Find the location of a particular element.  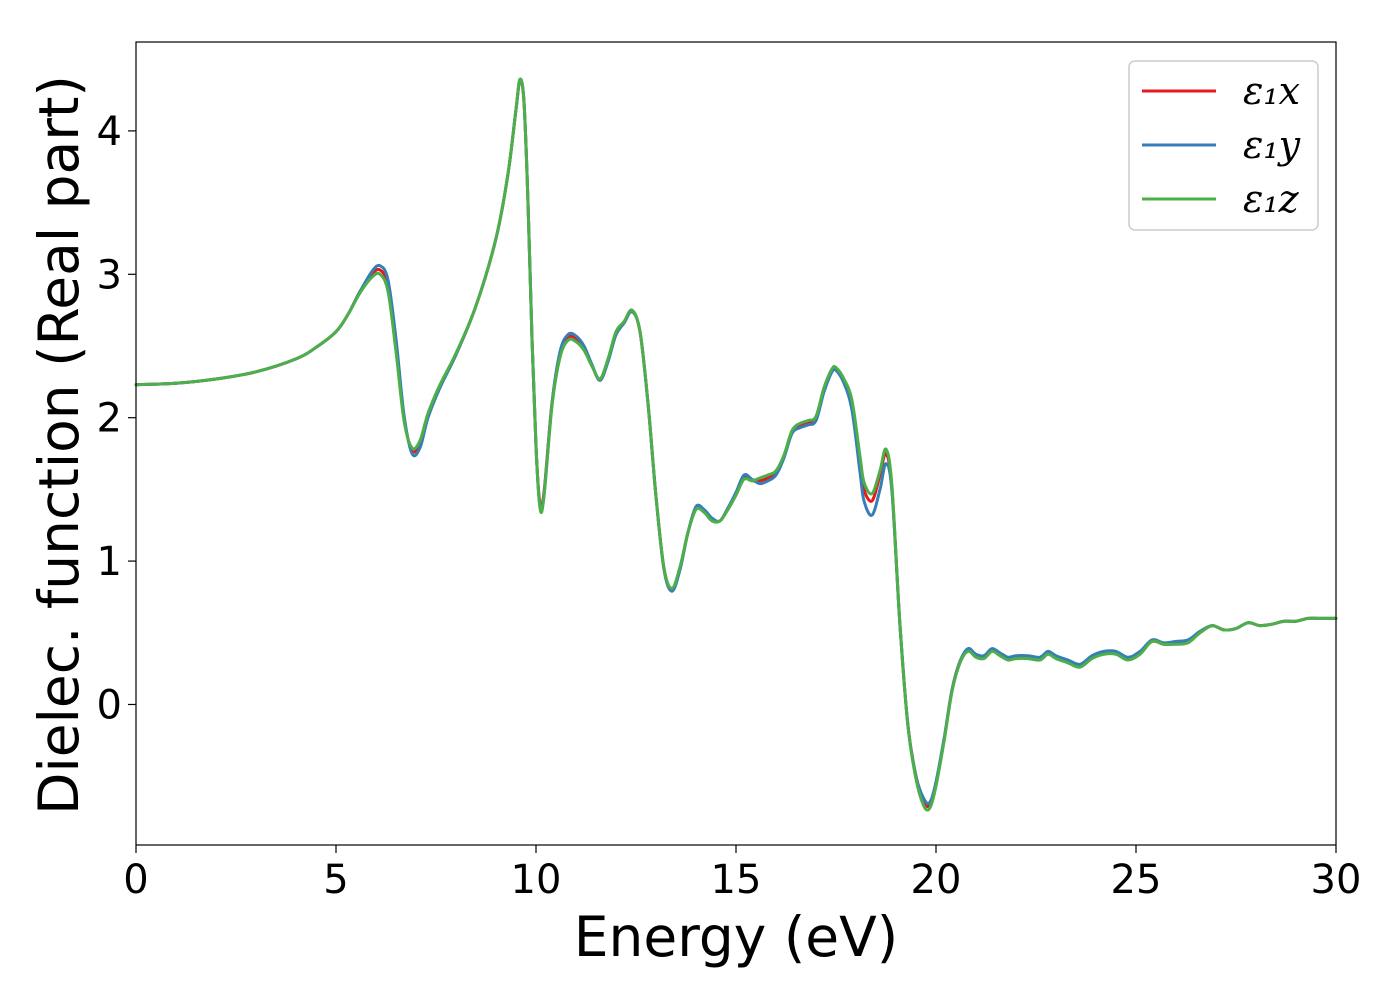

y-axis-ticks: 0 1 2 3 4 is located at coordinates (116, 418).